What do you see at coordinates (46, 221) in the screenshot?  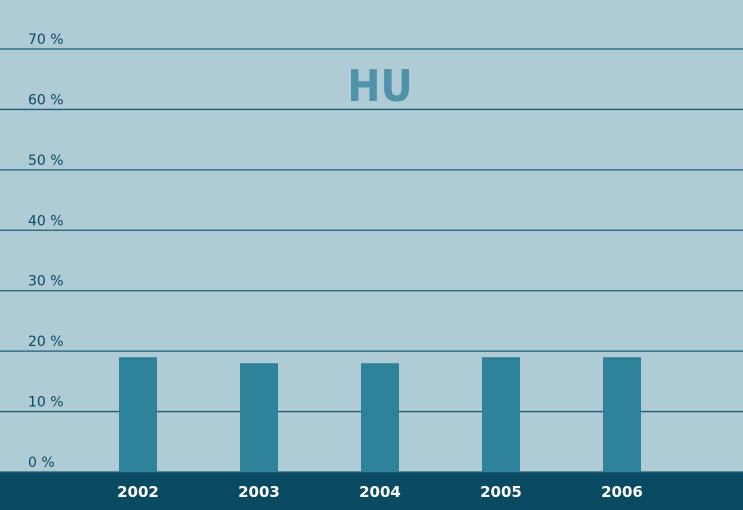 I see `y-tick-label: 40 %` at bounding box center [46, 221].